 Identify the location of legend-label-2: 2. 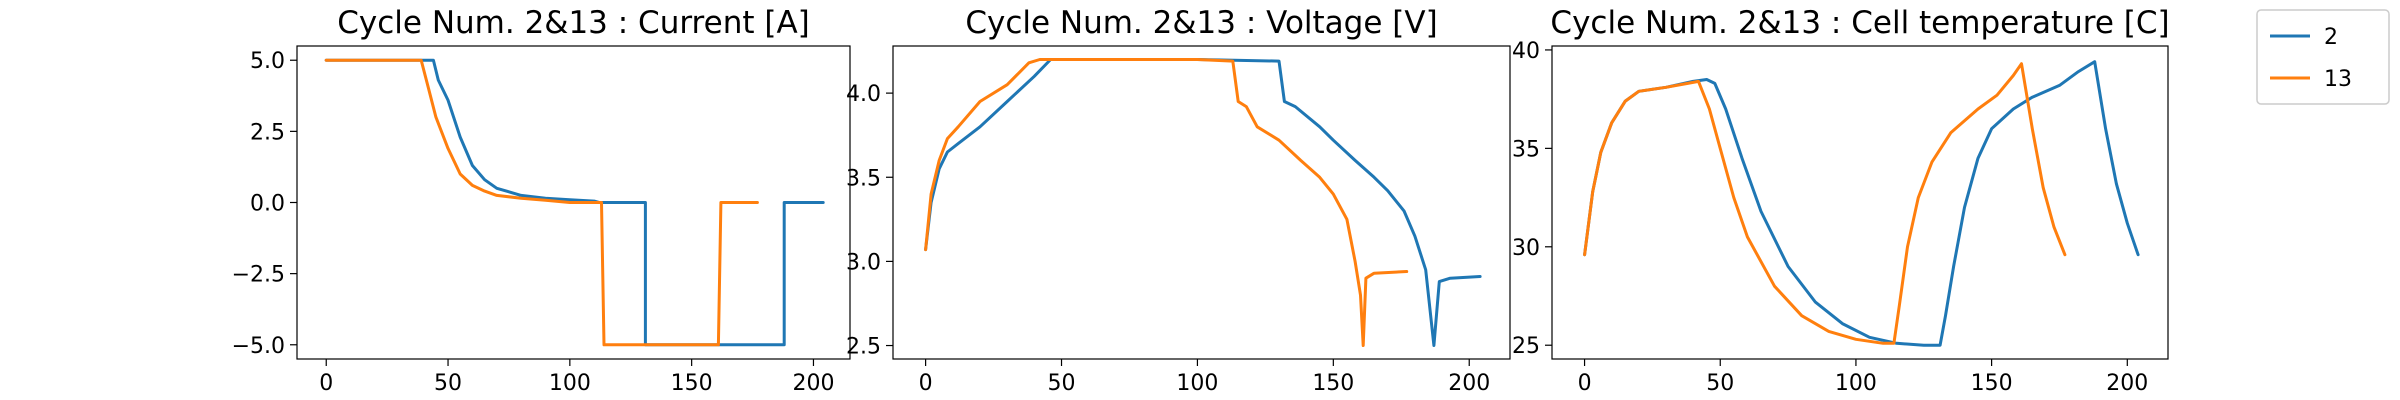
(2331, 37).